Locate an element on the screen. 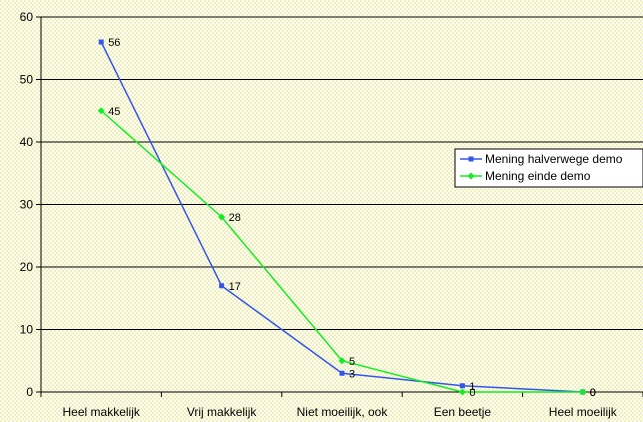 This screenshot has height=422, width=643. legend-label: Mening einde demo is located at coordinates (538, 176).